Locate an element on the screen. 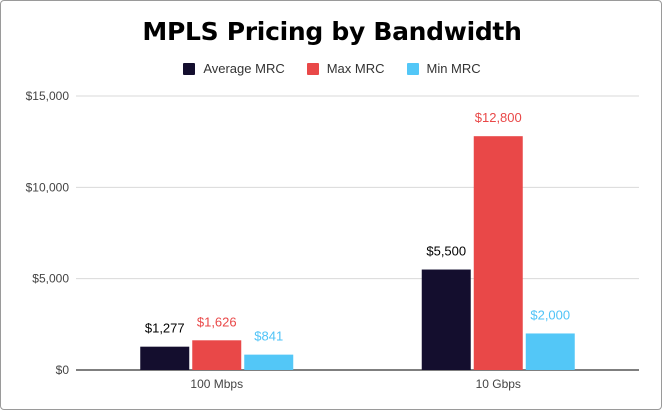 The height and width of the screenshot is (411, 662). legend-item-max-mrc: Max MRC is located at coordinates (345, 68).